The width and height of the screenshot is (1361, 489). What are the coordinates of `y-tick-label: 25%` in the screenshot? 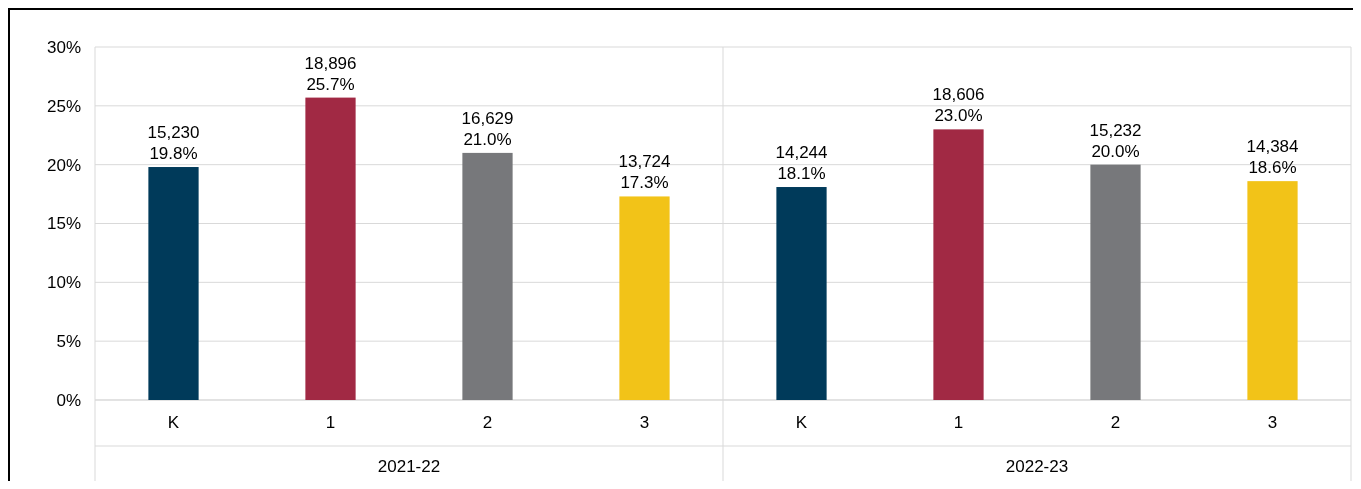 It's located at (63, 106).